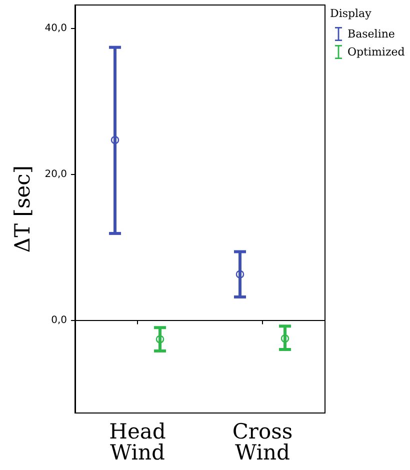 The image size is (410, 470). I want to click on y-tick-label: 40,0, so click(55, 28).